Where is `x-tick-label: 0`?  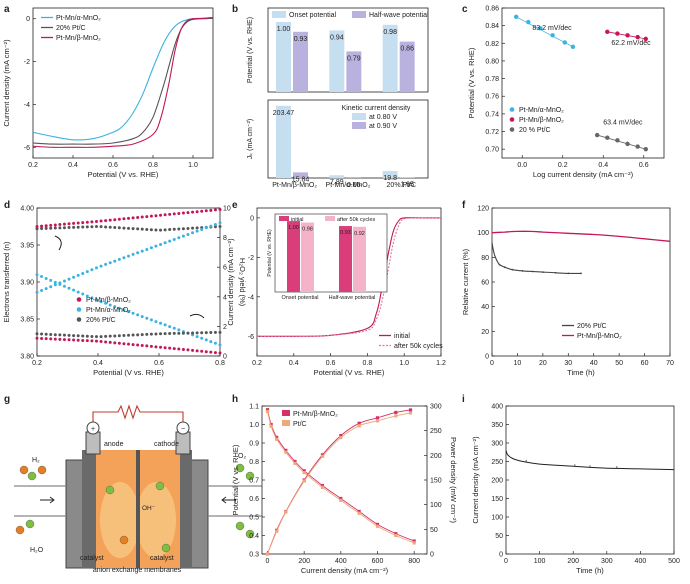 x-tick-label: 0 is located at coordinates (492, 363).